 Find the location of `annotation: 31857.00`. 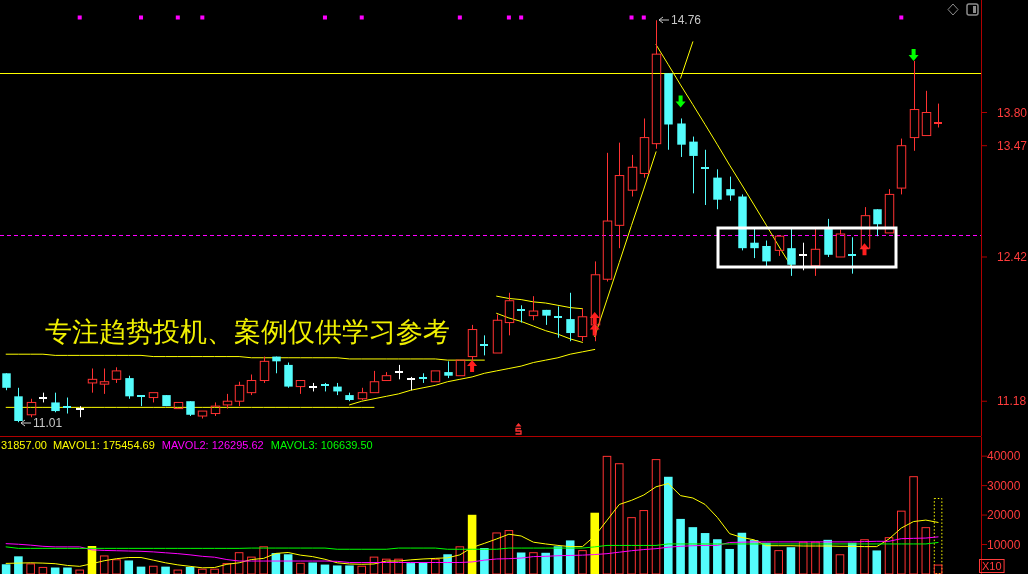

annotation: 31857.00 is located at coordinates (24, 445).